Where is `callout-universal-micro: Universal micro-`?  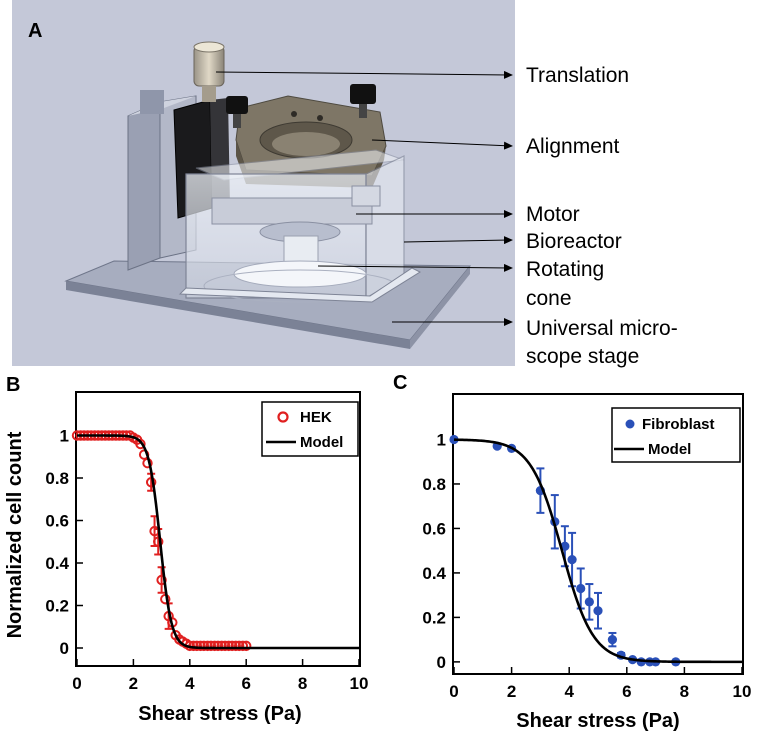
callout-universal-micro: Universal micro- is located at coordinates (602, 328).